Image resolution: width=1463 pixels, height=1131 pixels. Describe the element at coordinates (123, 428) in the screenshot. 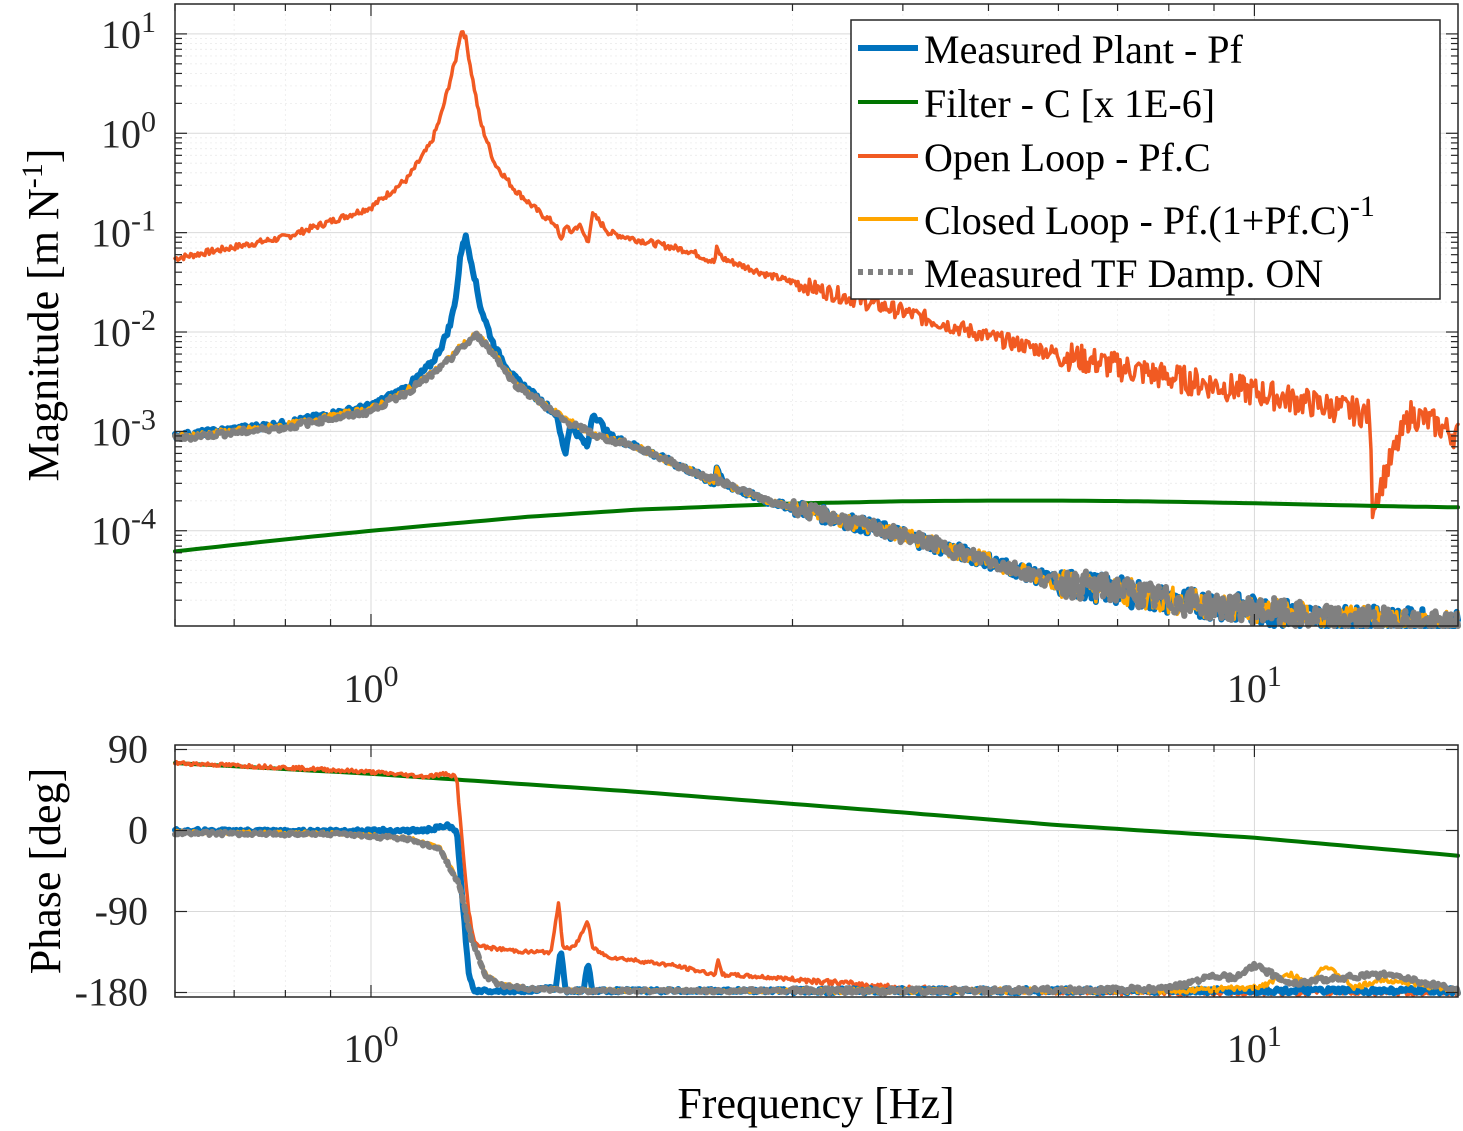

I see `magnitude-ytick-label: 10⁻³` at that location.